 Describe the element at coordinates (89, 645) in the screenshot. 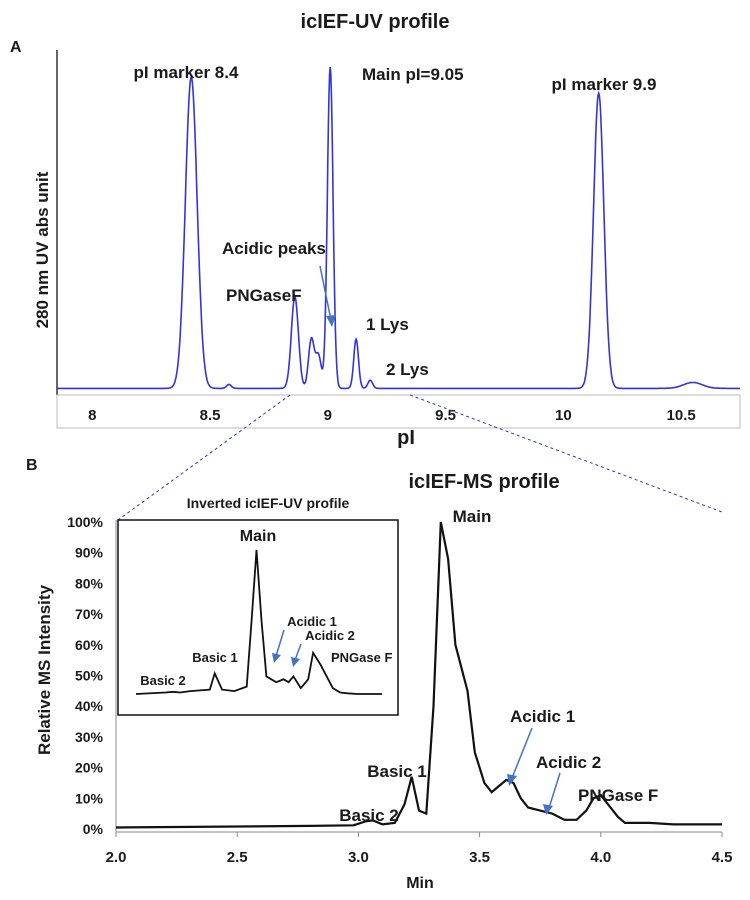

I see `panel-b-y-tick-label: 60%` at that location.